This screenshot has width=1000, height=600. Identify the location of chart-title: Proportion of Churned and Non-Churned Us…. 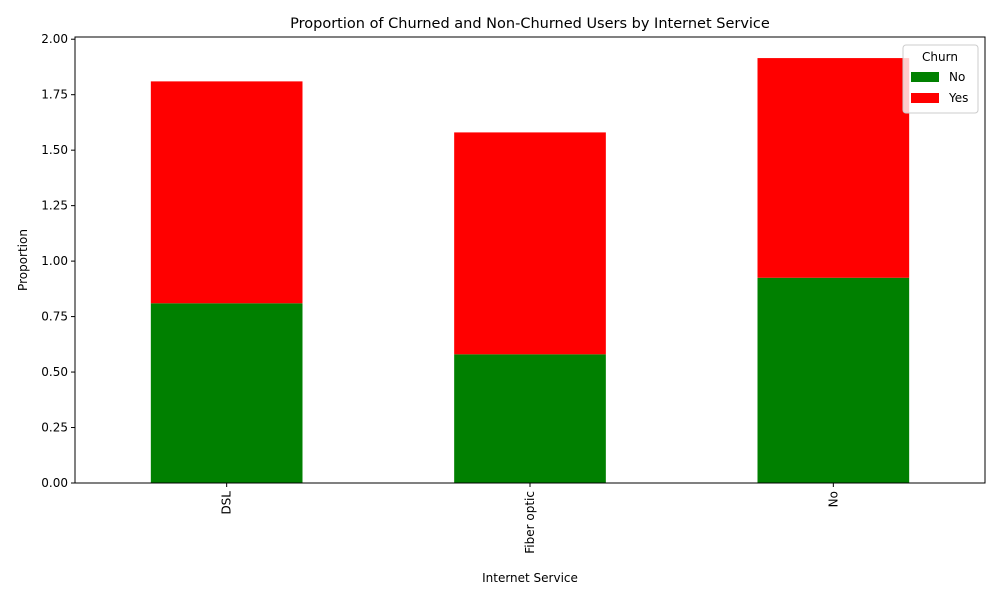
(530, 24).